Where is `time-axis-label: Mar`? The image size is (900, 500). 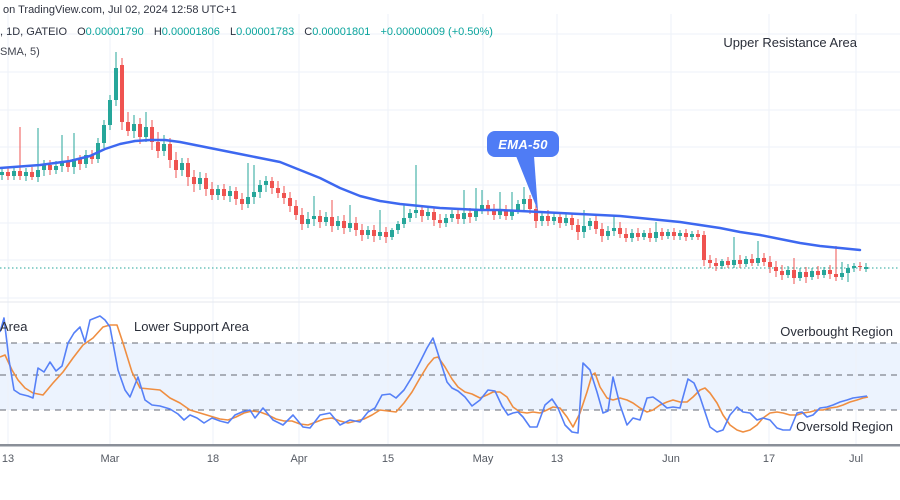 time-axis-label: Mar is located at coordinates (110, 459).